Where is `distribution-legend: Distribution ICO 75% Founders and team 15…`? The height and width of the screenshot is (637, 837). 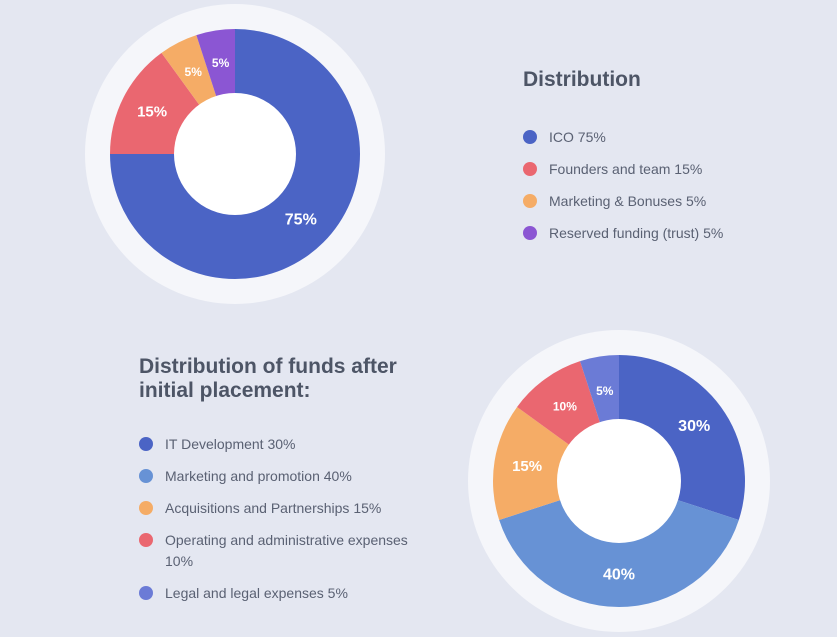
distribution-legend: Distribution ICO 75% Founders and team 15… is located at coordinates (673, 160).